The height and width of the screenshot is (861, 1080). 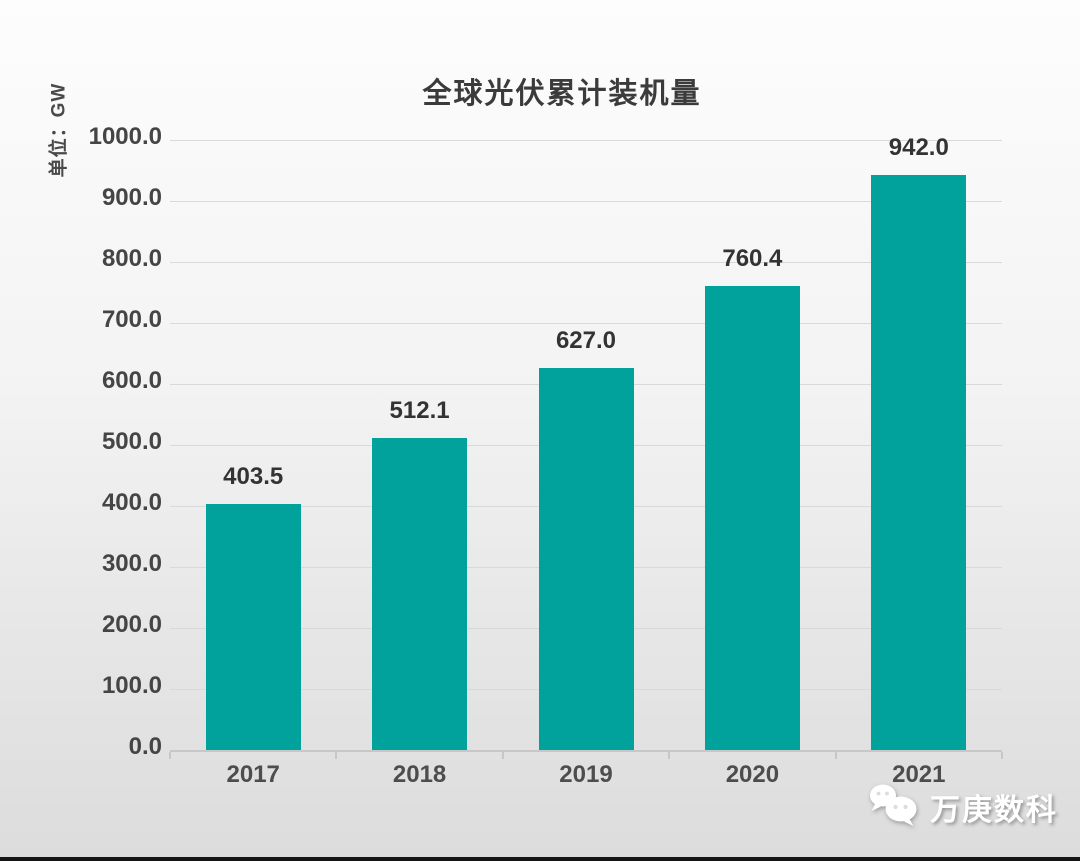 I want to click on y-tick-label: 100.0, so click(x=131, y=685).